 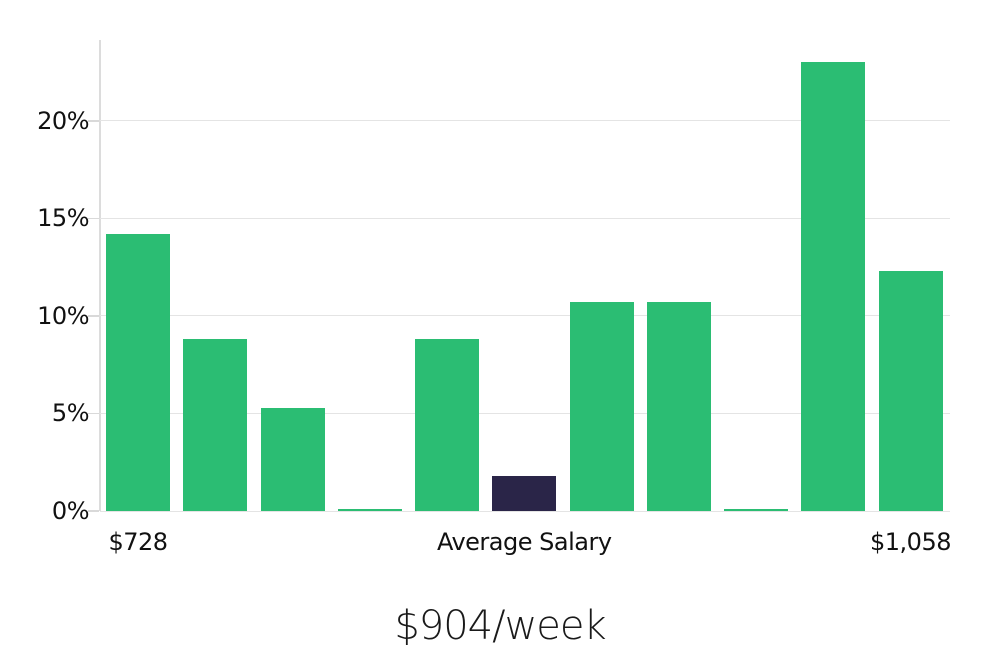 I want to click on y-tick-label: 0%, so click(x=70, y=511).